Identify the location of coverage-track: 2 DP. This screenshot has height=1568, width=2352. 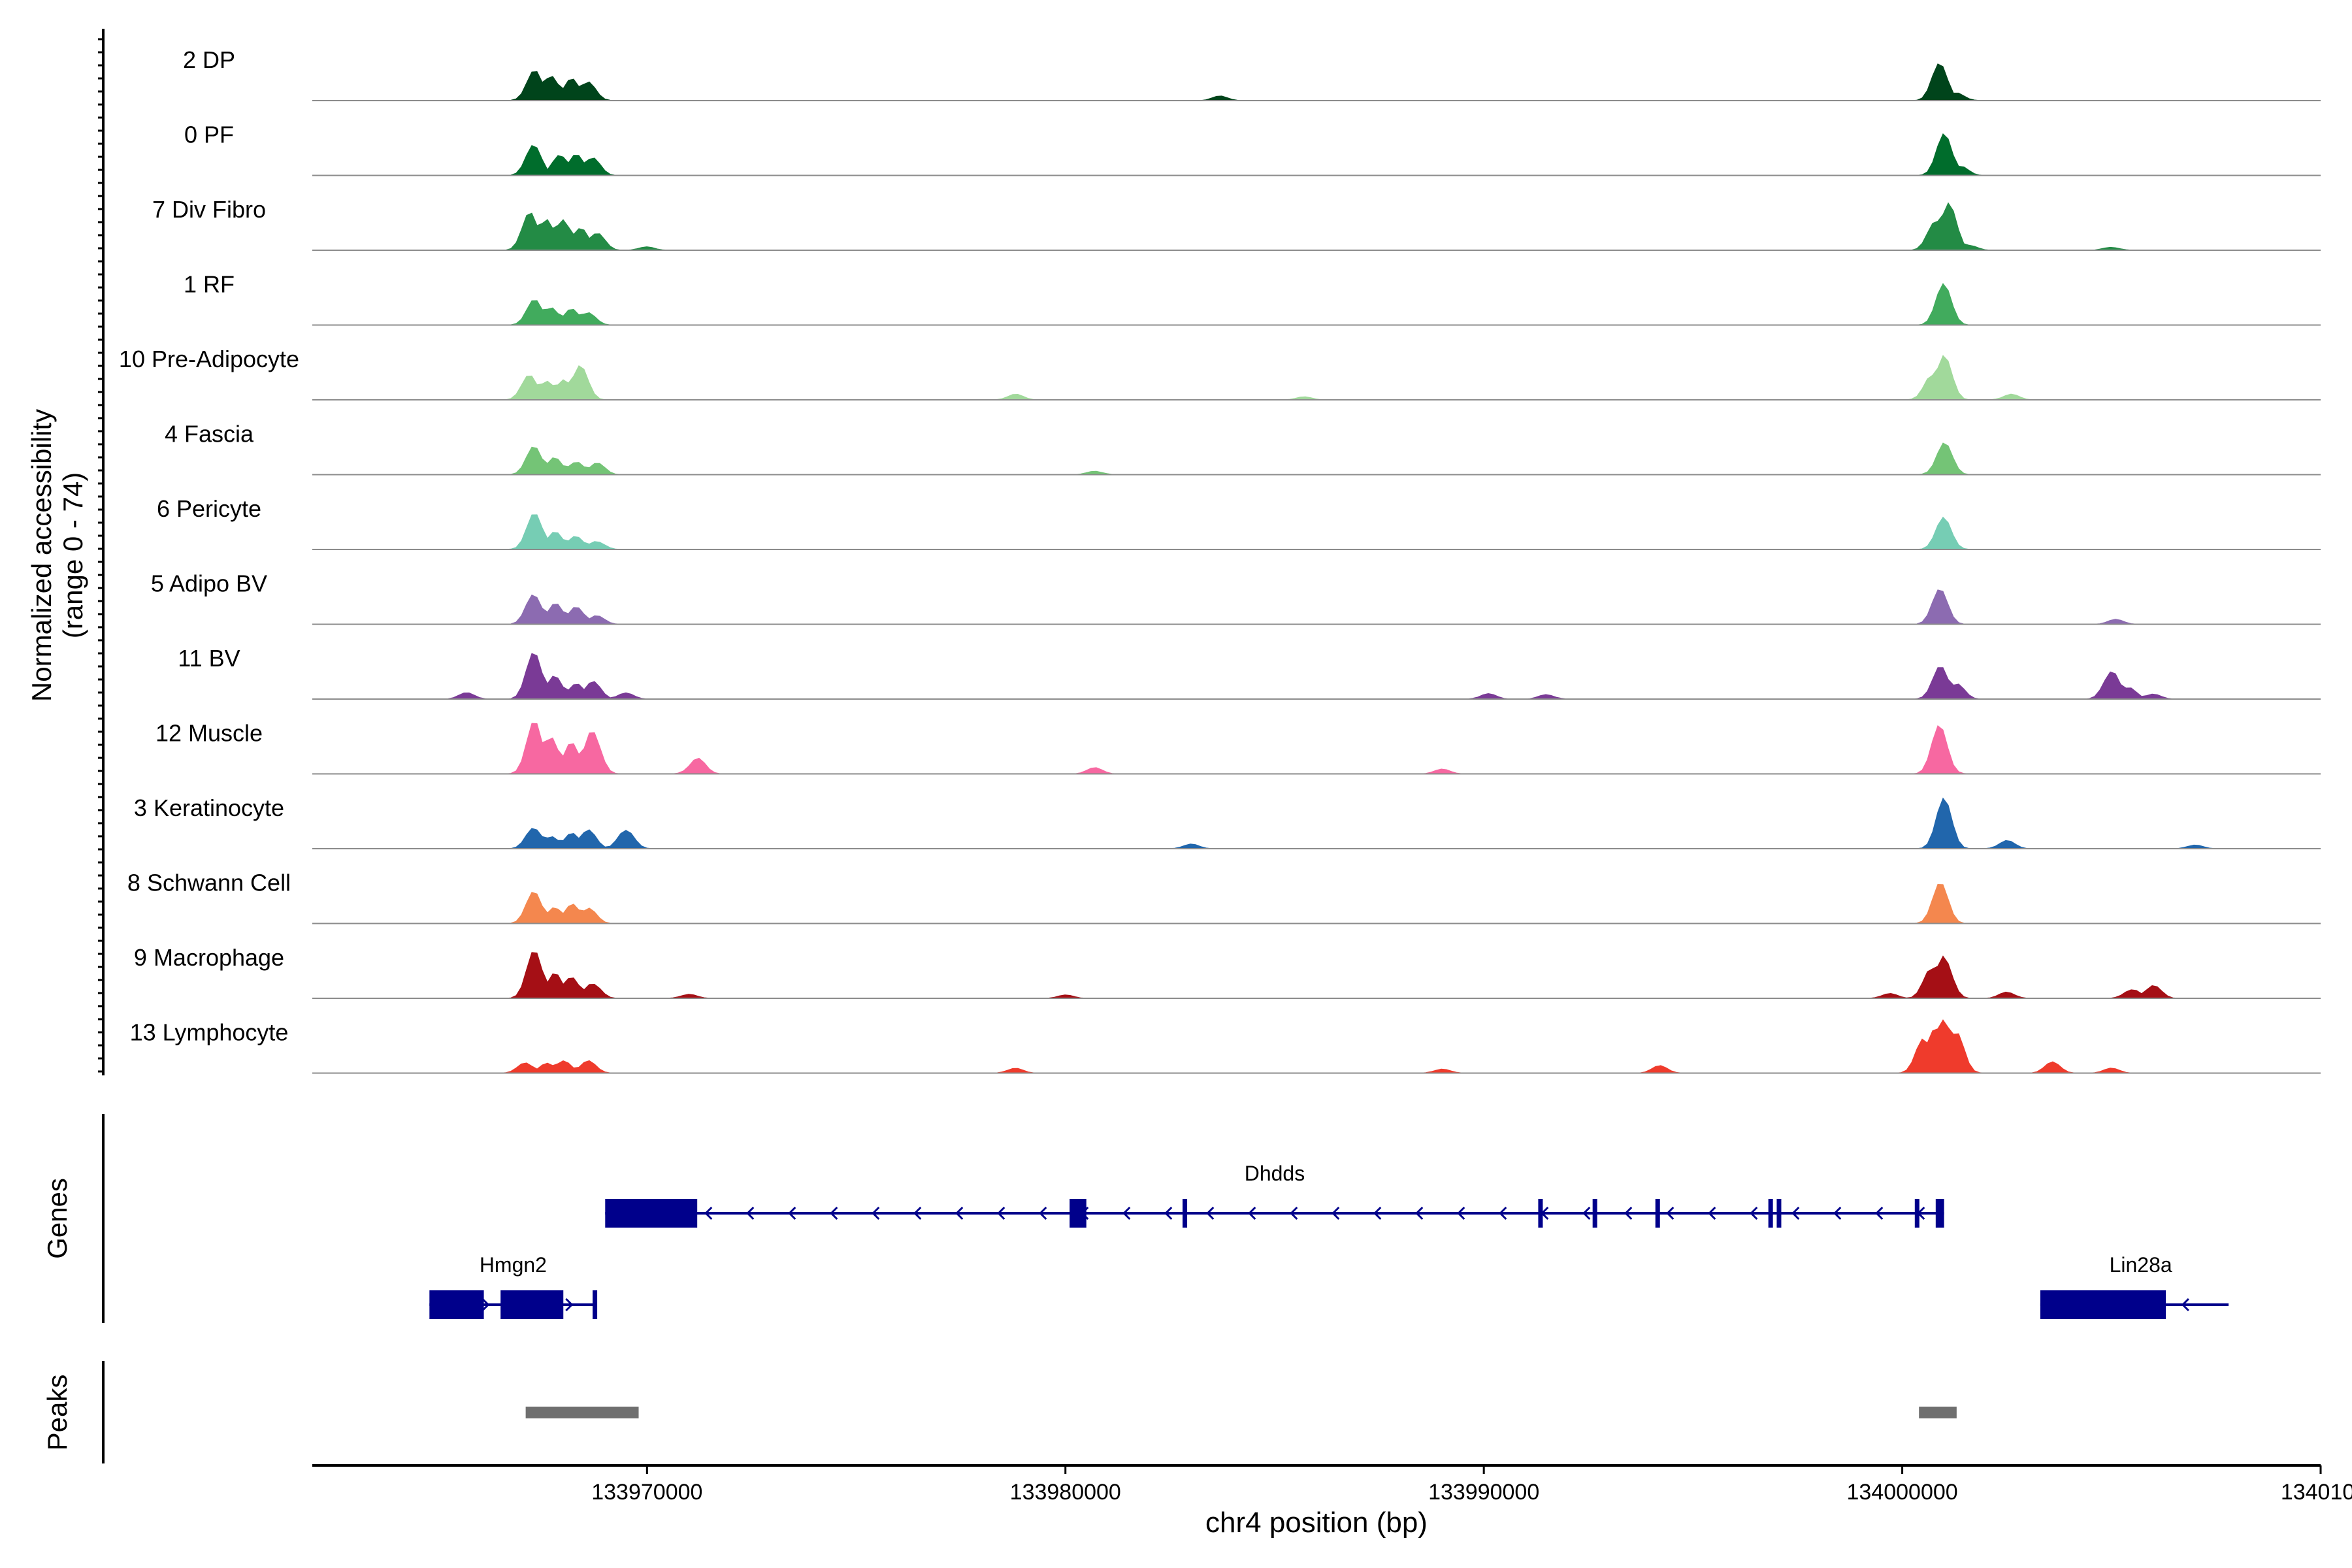
(1252, 73).